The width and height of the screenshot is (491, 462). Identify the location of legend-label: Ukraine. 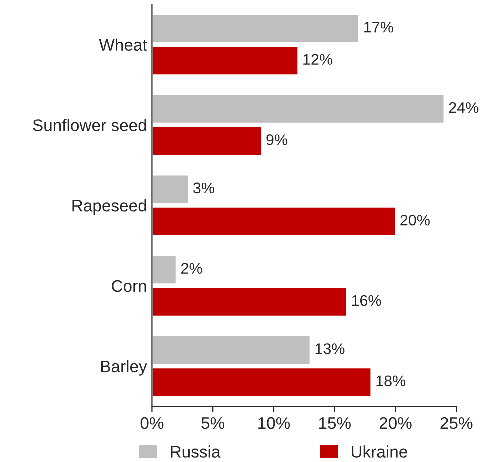
(380, 452).